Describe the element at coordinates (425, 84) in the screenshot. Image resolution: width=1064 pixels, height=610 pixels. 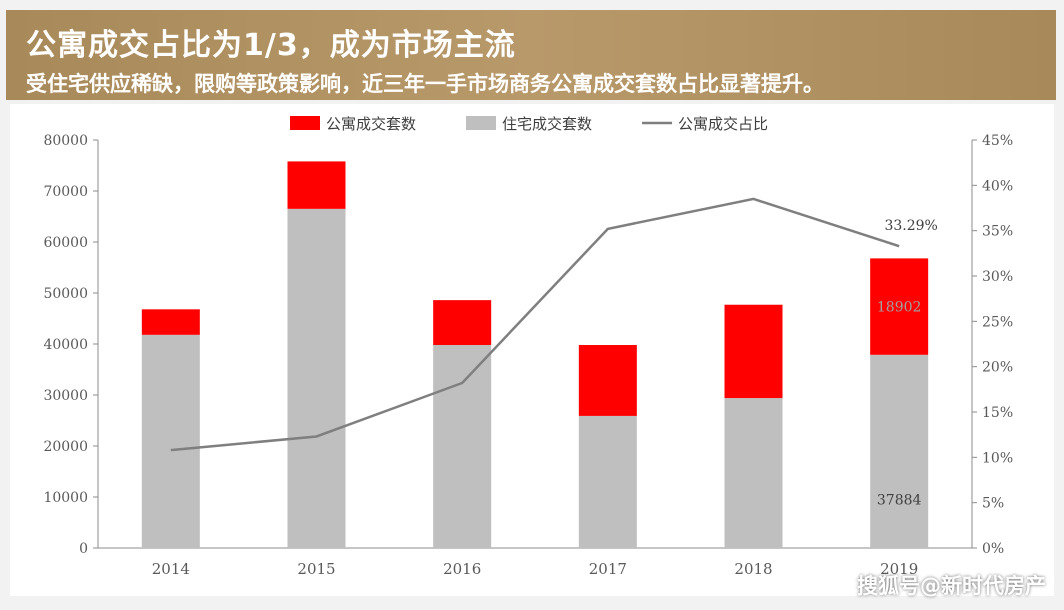
I see `page-subtitle: 受住宅供应稀缺，限购等政策影响，近三年一手市场商务公寓成交套数占比显著提升。` at that location.